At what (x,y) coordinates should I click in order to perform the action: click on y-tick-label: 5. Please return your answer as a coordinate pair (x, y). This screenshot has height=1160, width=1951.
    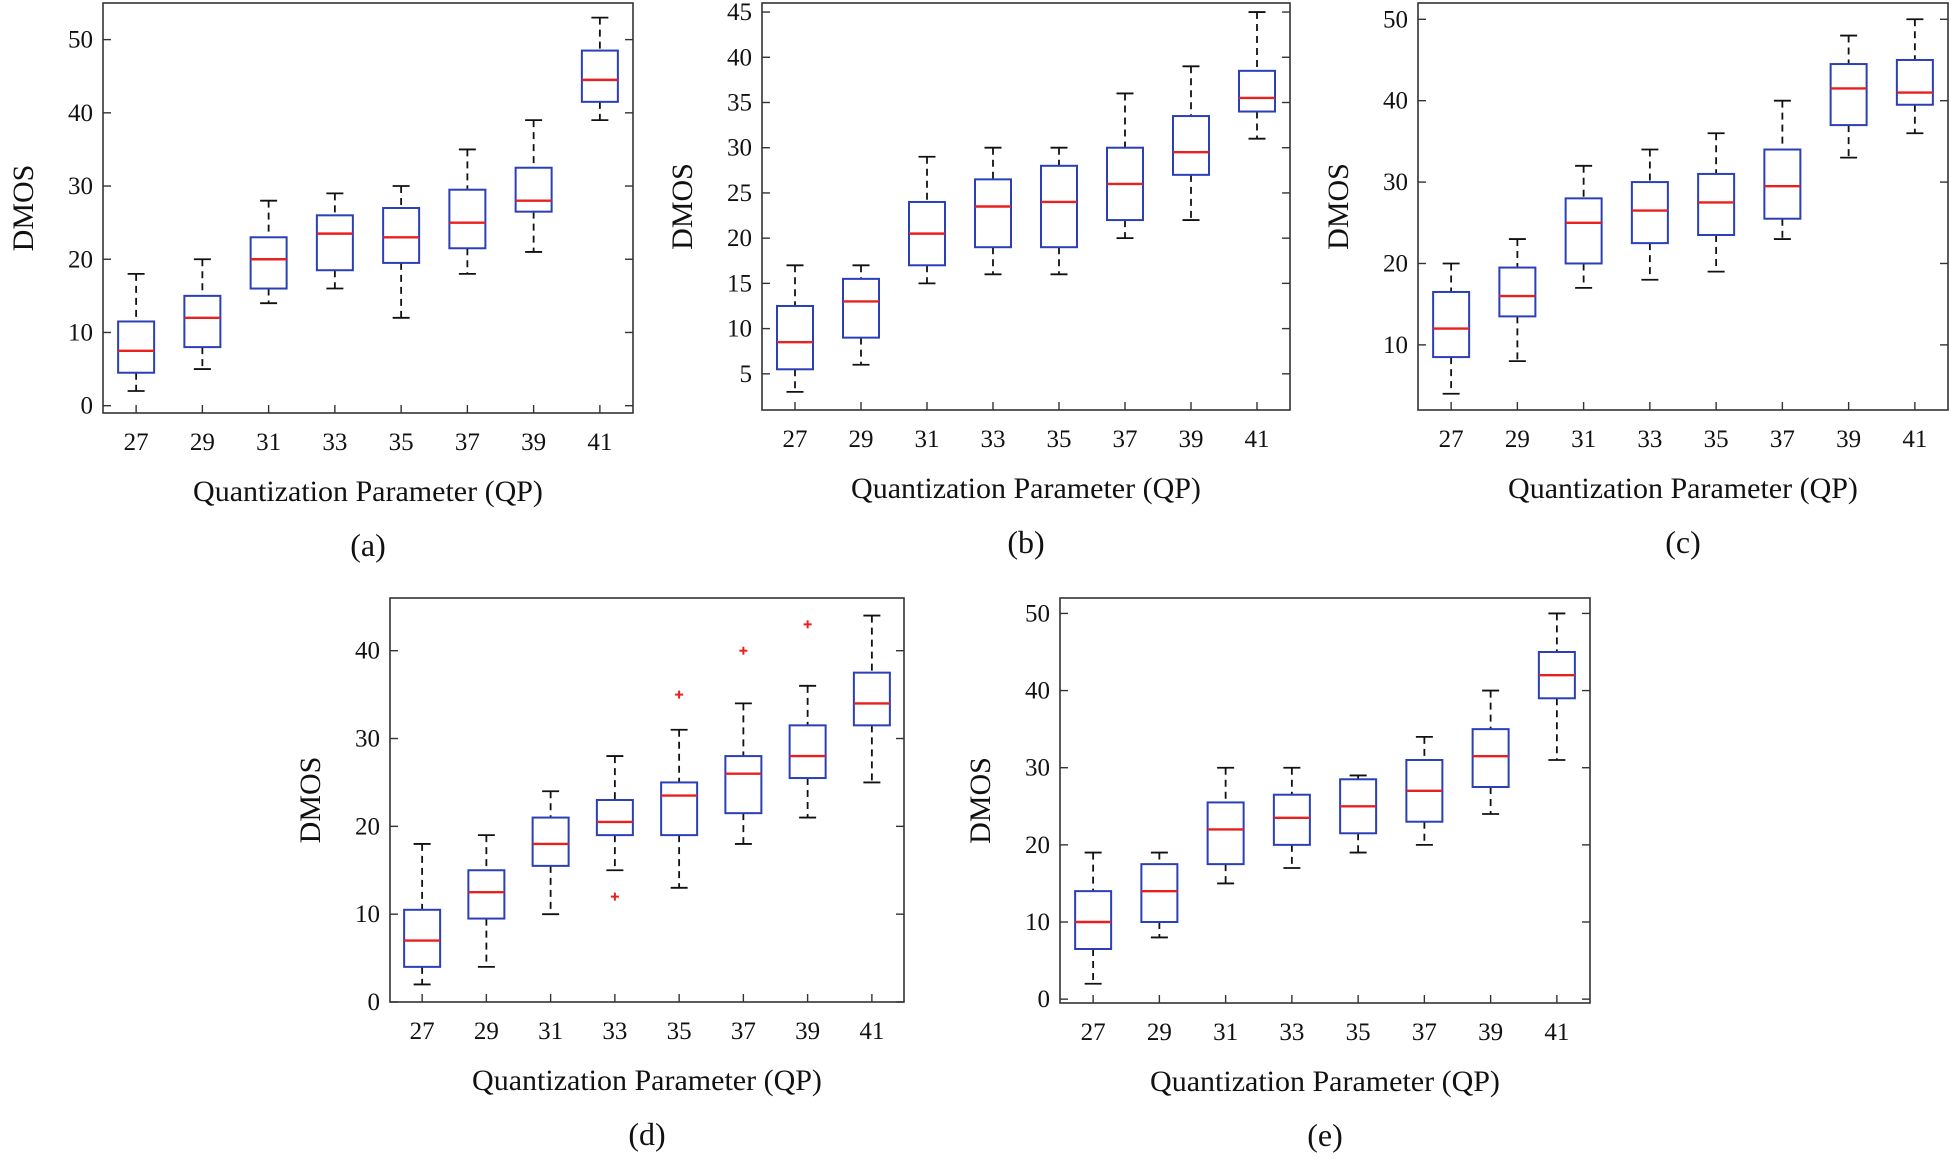
    Looking at the image, I should click on (746, 374).